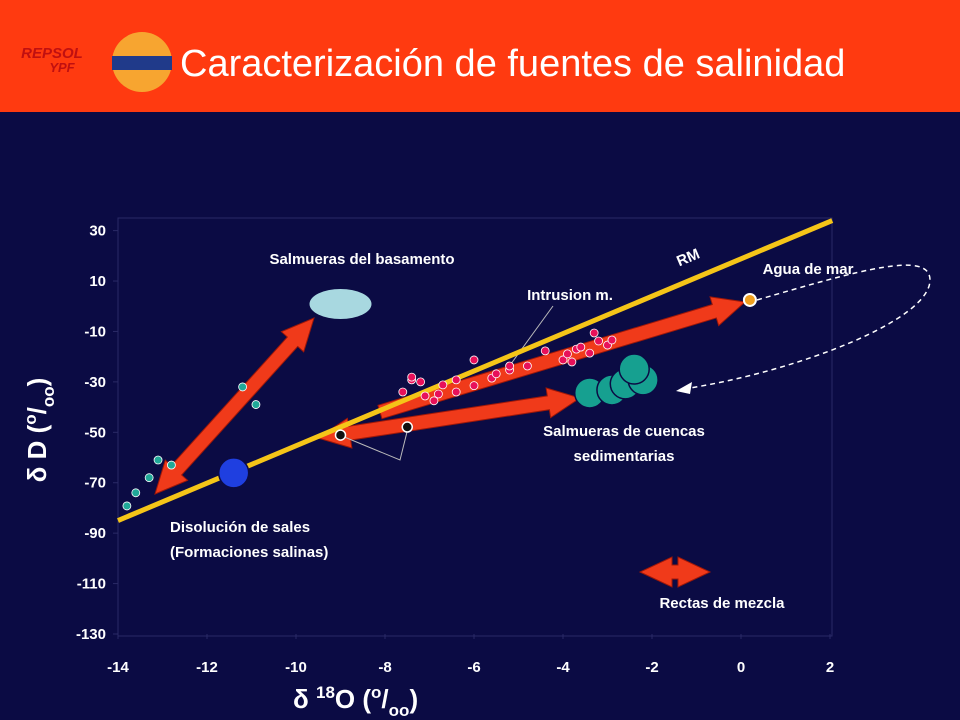 The width and height of the screenshot is (960, 720). Describe the element at coordinates (37, 453) in the screenshot. I see `axis-title-part: δ D (` at that location.